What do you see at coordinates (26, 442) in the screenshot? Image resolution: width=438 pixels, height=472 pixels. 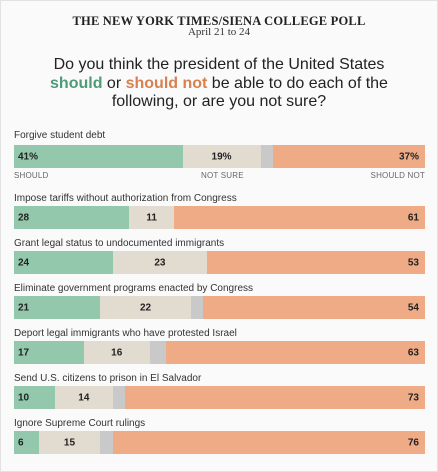 I see `bar-segment-should: 6` at bounding box center [26, 442].